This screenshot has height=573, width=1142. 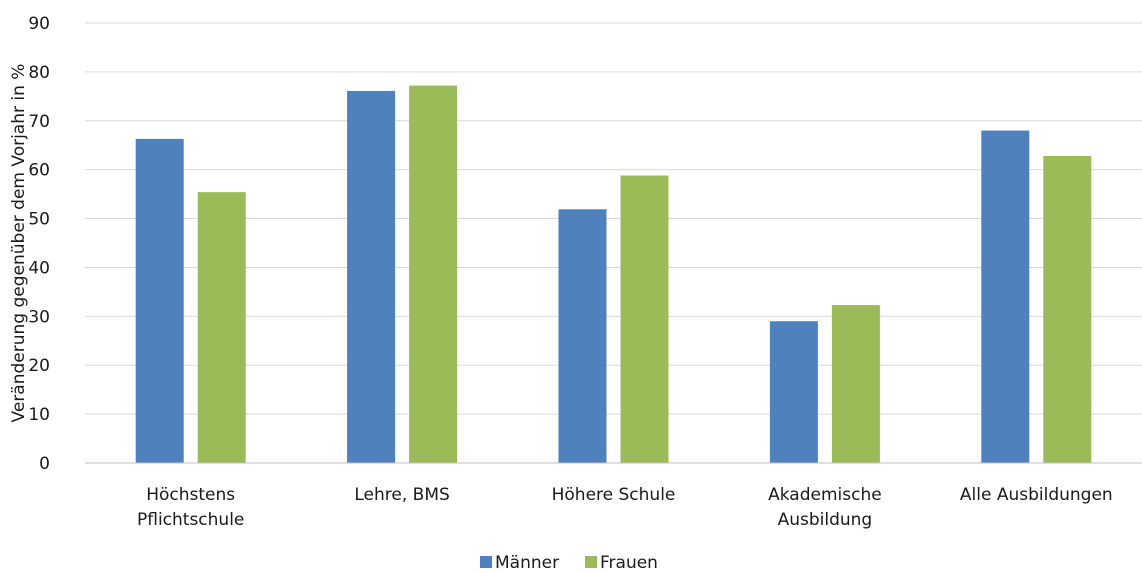 What do you see at coordinates (614, 495) in the screenshot?
I see `x-category-label: Höhere Schule` at bounding box center [614, 495].